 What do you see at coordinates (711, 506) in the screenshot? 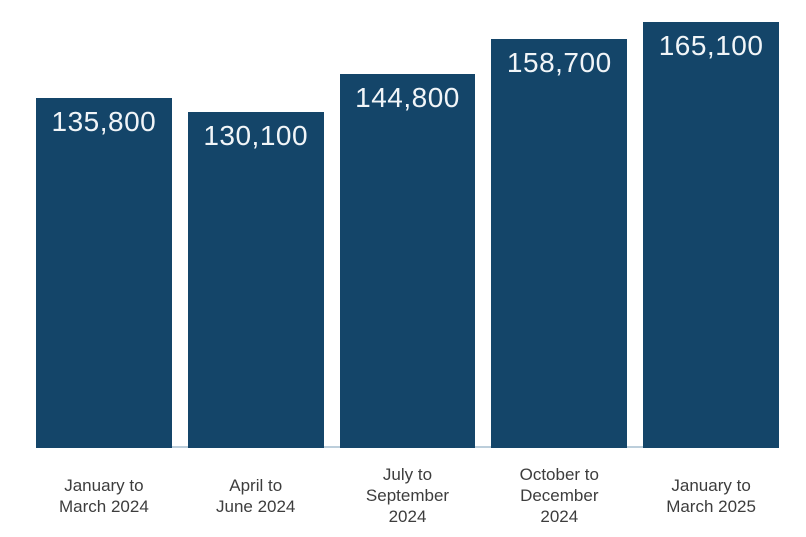
I see `category-label-line: March 2025` at bounding box center [711, 506].